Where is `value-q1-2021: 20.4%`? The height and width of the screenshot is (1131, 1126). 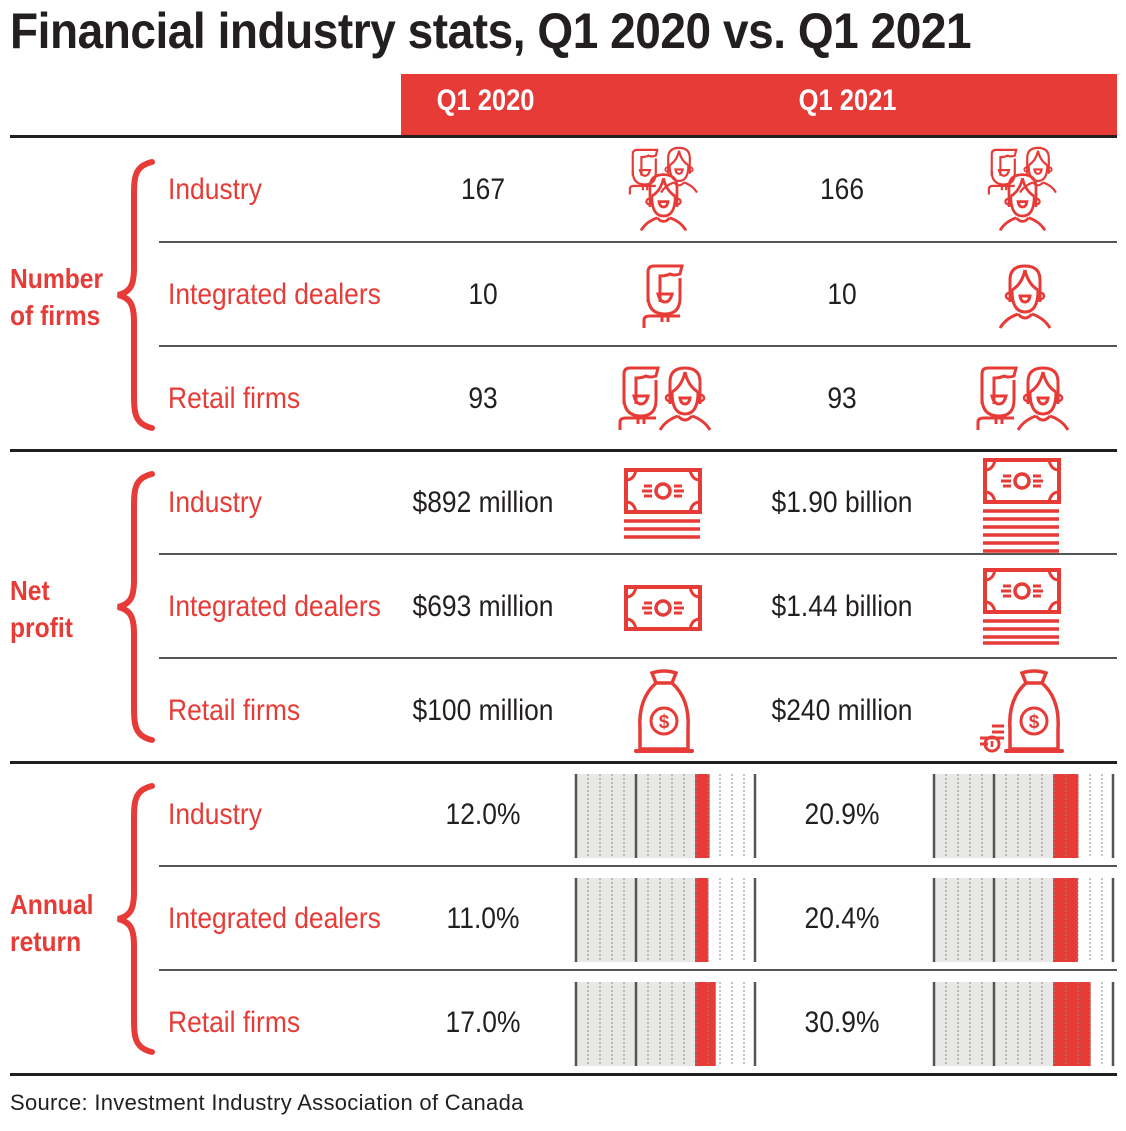
value-q1-2021: 20.4% is located at coordinates (842, 918).